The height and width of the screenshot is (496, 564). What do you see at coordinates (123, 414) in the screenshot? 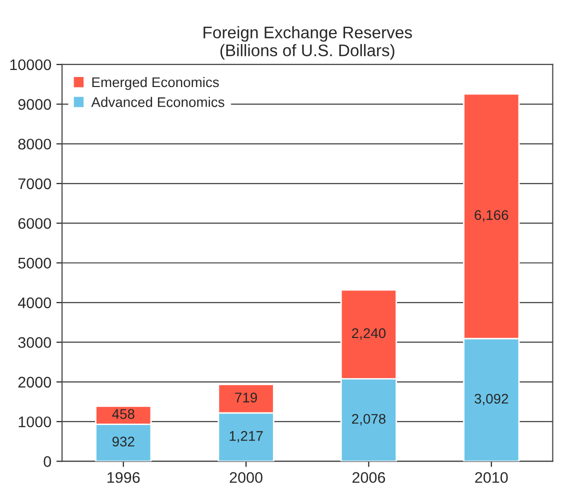
I see `data-label: 458` at bounding box center [123, 414].